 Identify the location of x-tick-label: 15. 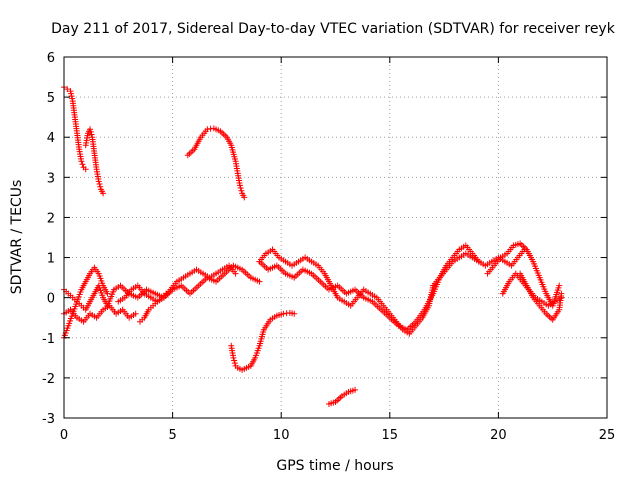
(390, 435).